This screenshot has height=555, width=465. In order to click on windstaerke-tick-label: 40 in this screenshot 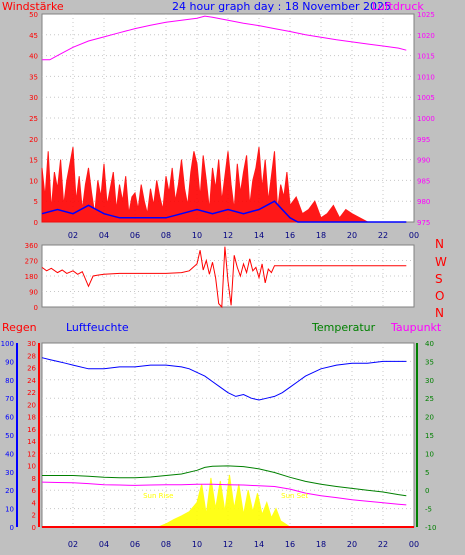, I will do `click(33, 57)`.